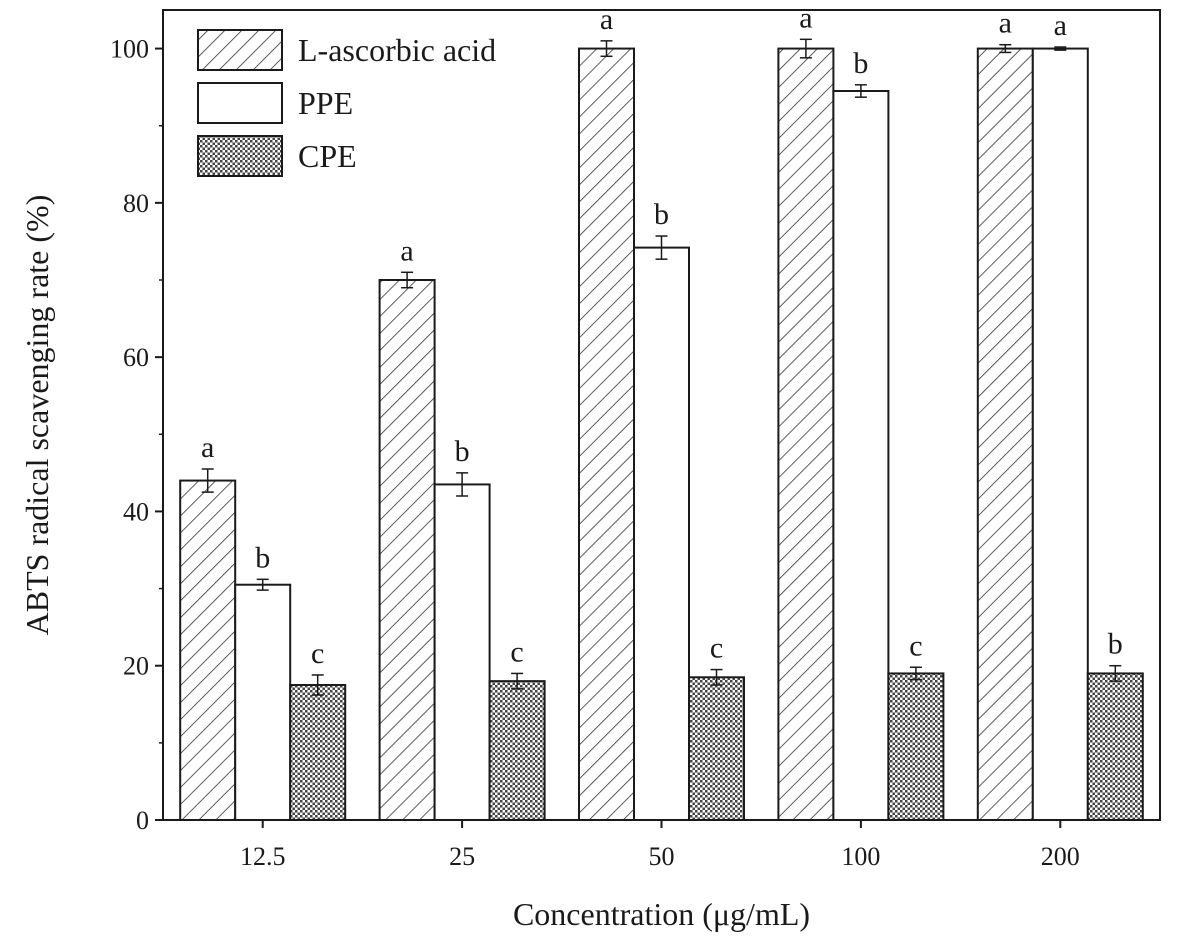  I want to click on x-tick-label: 12.5, so click(263, 856).